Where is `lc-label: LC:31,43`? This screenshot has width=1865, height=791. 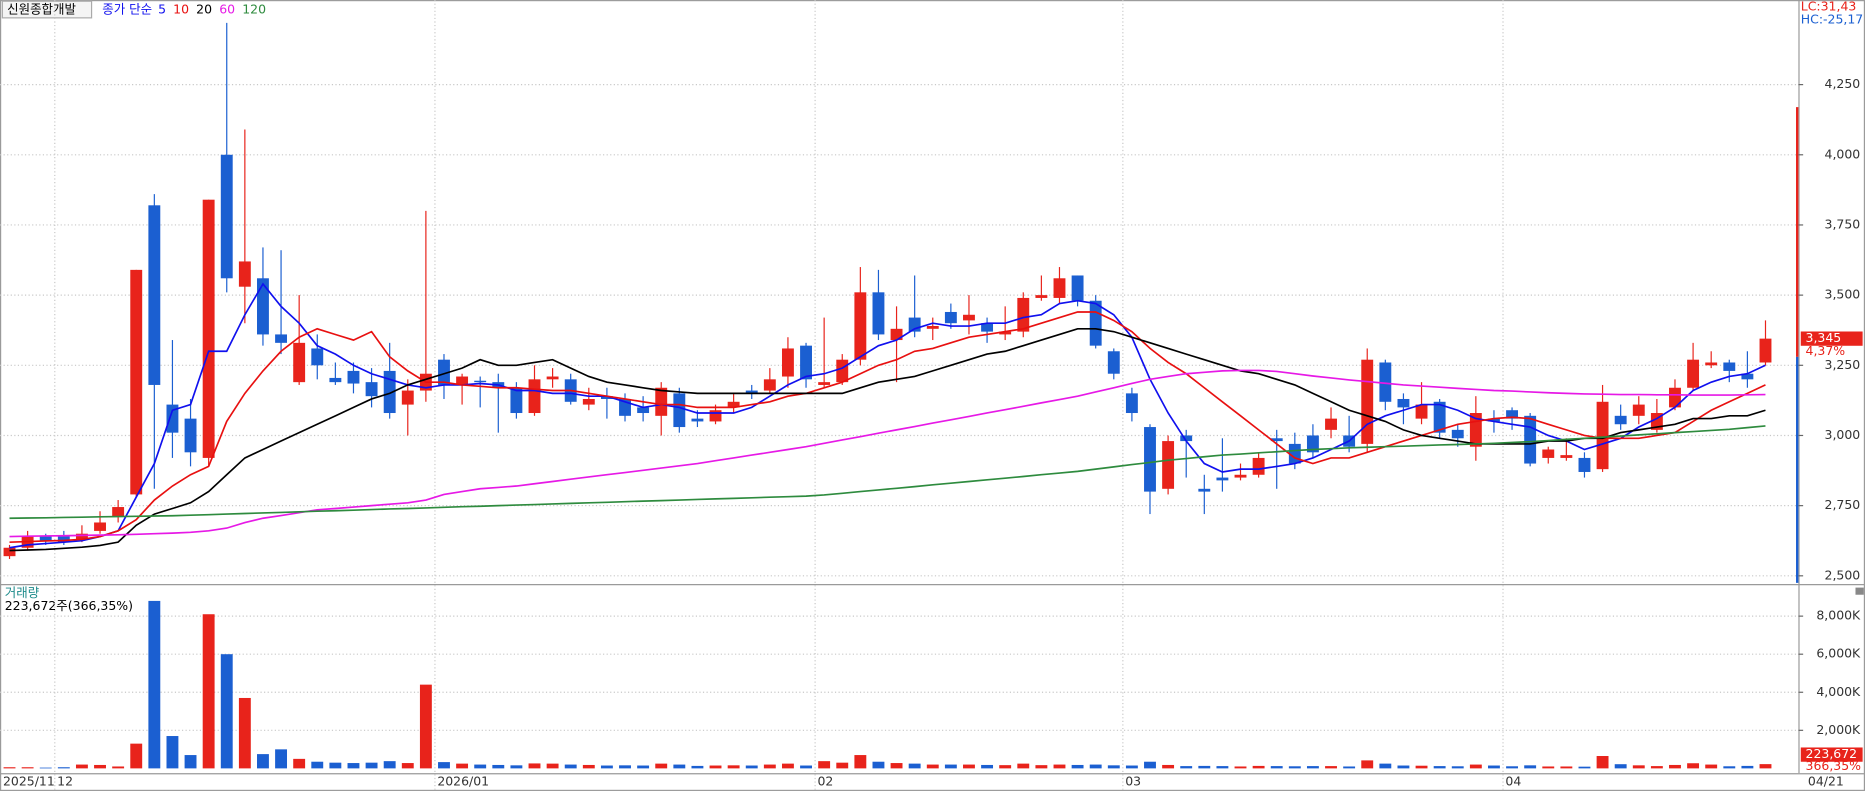
lc-label: LC:31,43 is located at coordinates (1829, 7).